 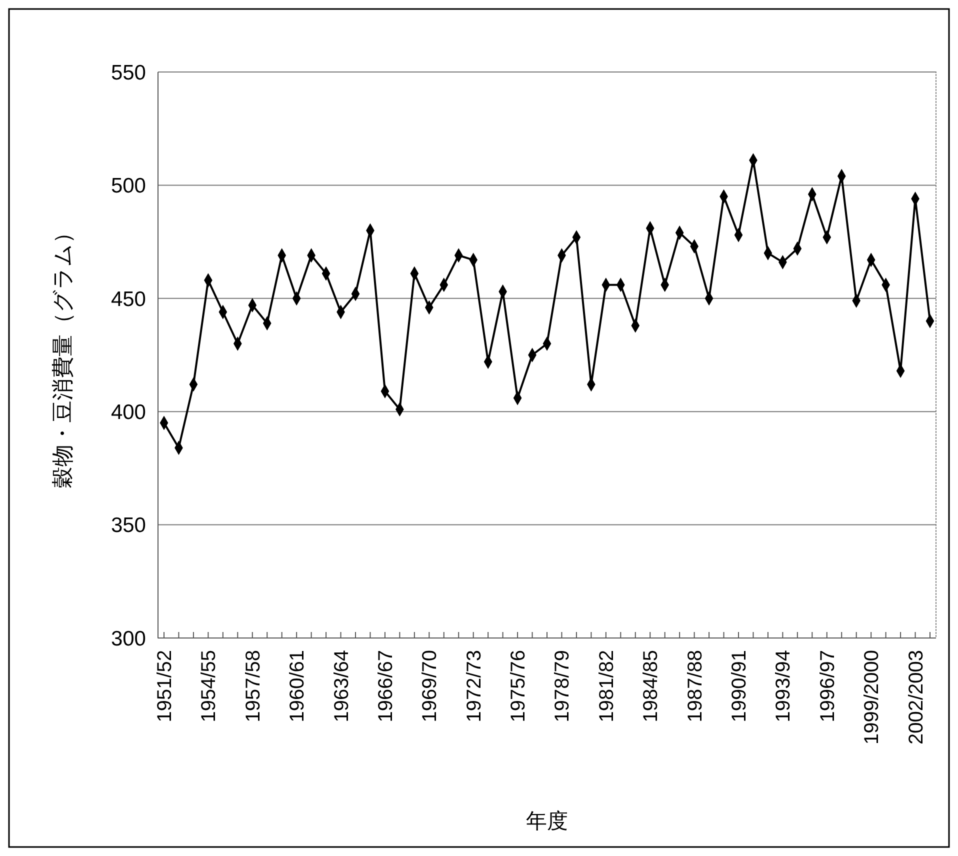 I want to click on x-tick-label: 1981/82, so click(x=607, y=686).